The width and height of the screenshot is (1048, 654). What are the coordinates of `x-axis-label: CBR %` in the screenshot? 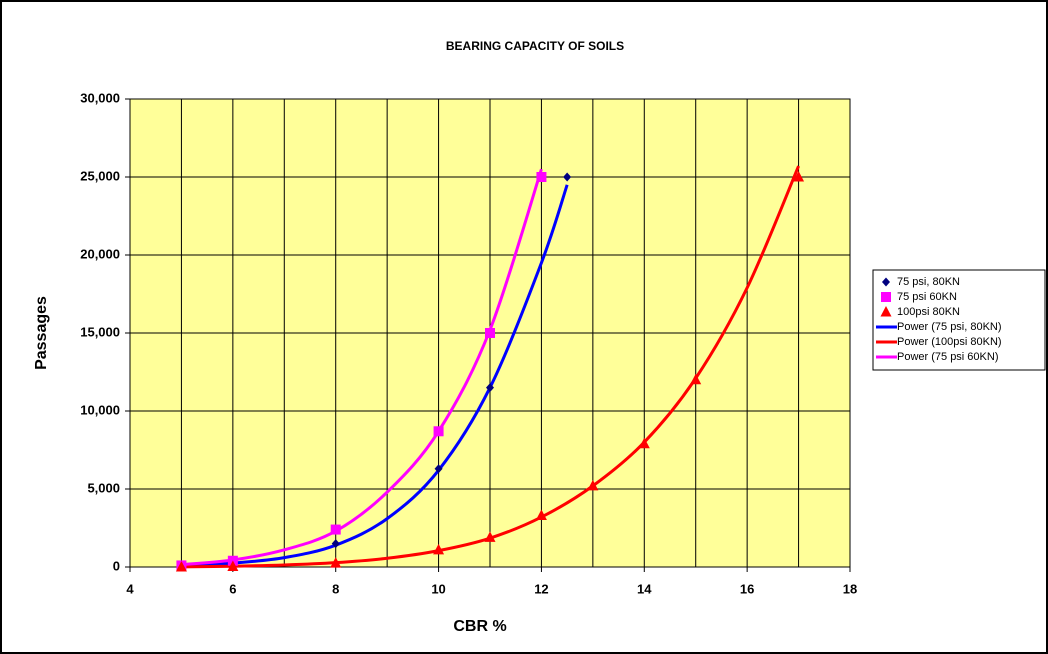 It's located at (479, 626).